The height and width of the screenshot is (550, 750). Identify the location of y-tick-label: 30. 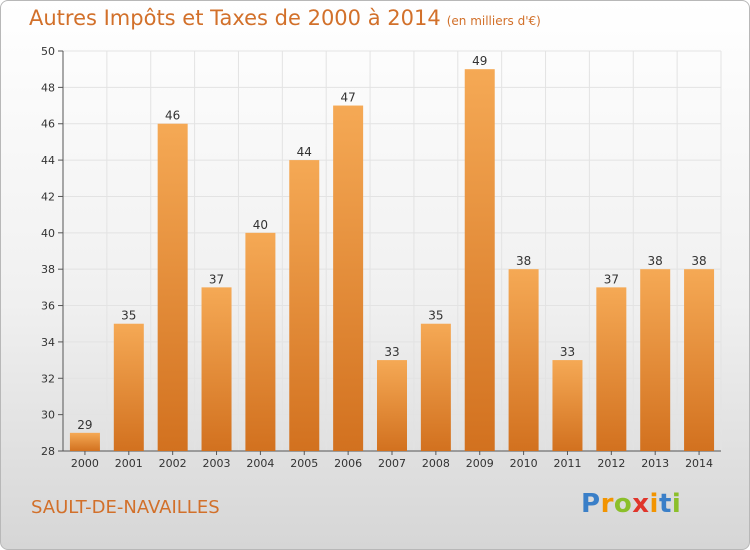
(48, 415).